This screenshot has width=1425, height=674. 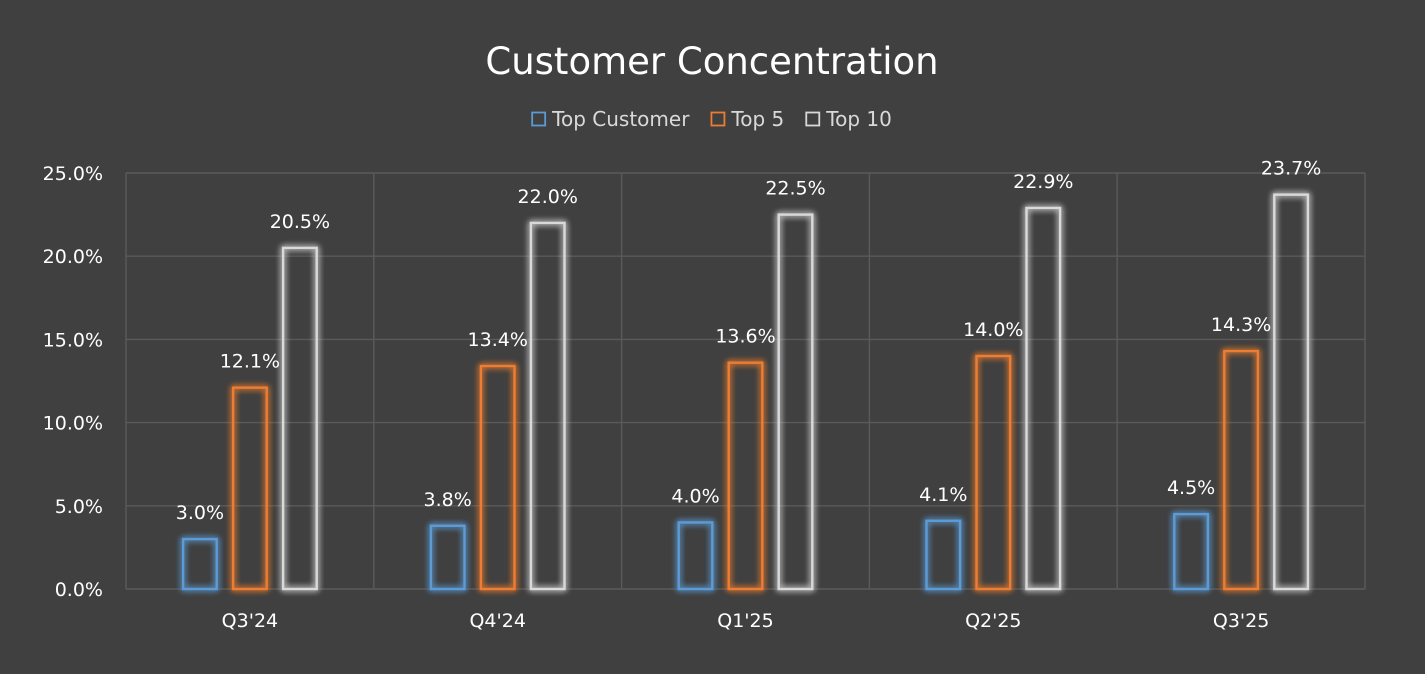 What do you see at coordinates (620, 119) in the screenshot?
I see `legend-label: Top Customer` at bounding box center [620, 119].